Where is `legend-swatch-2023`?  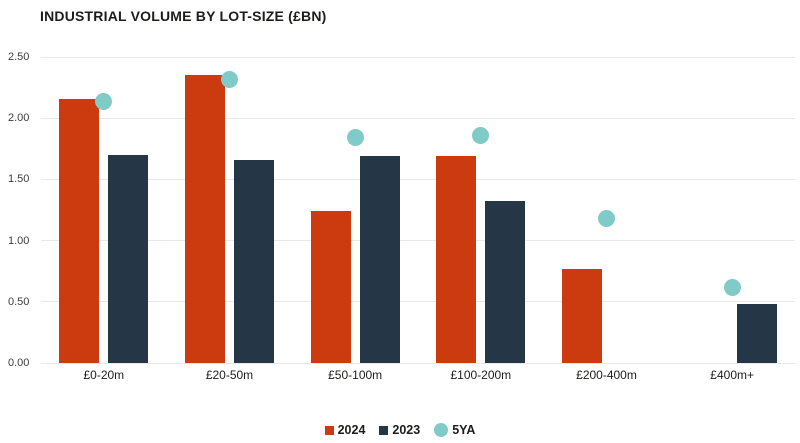
legend-swatch-2023 is located at coordinates (384, 430).